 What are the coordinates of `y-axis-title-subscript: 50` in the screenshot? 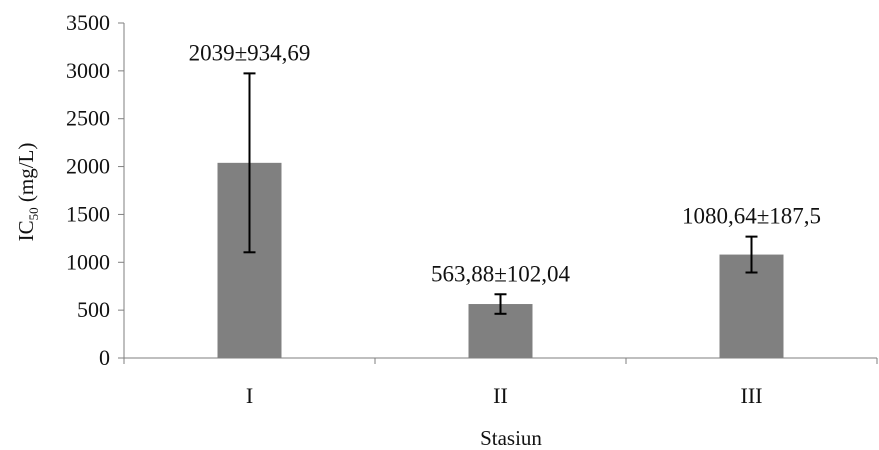 It's located at (33, 213).